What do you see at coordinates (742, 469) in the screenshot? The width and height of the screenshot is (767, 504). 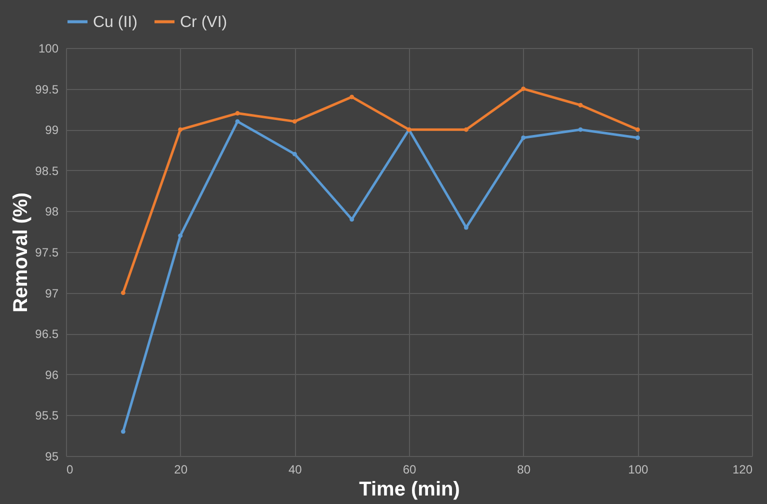 I see `x-tick-label: 120` at bounding box center [742, 469].